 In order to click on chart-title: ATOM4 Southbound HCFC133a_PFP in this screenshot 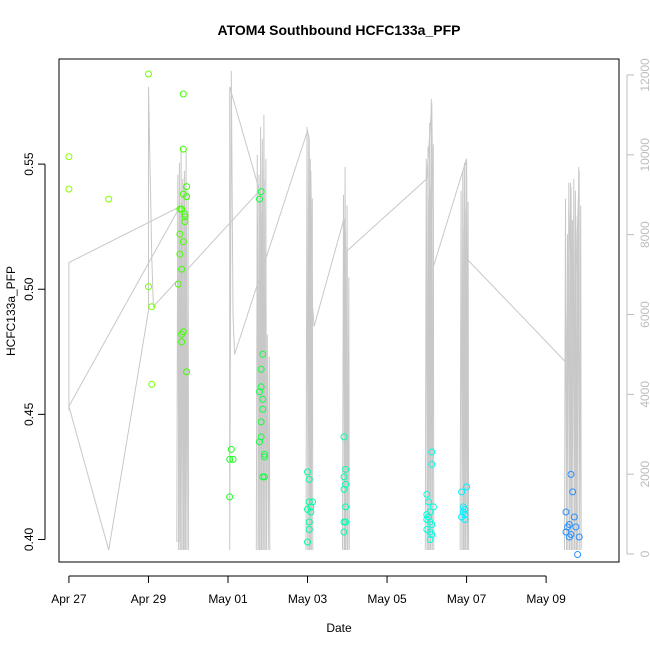, I will do `click(339, 30)`.